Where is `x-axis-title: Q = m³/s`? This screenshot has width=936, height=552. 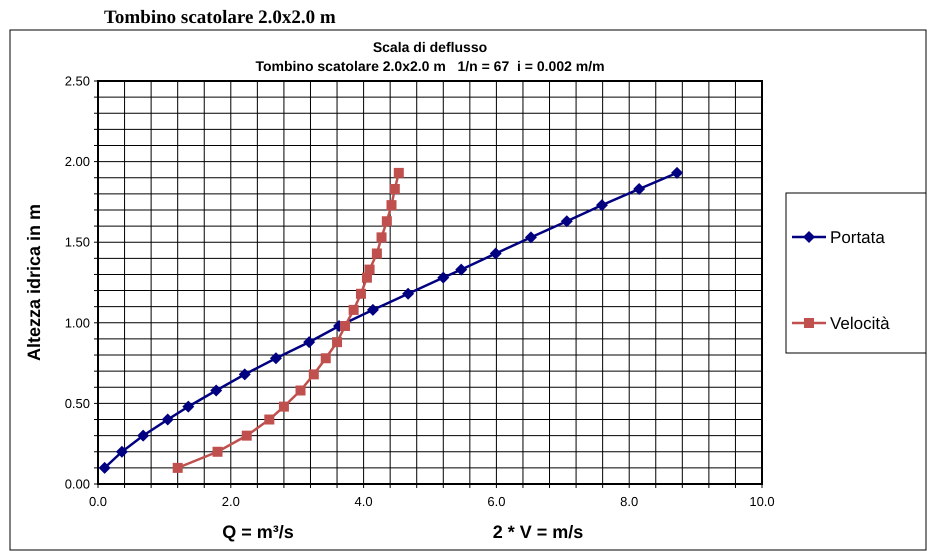 x-axis-title: Q = m³/s is located at coordinates (258, 532).